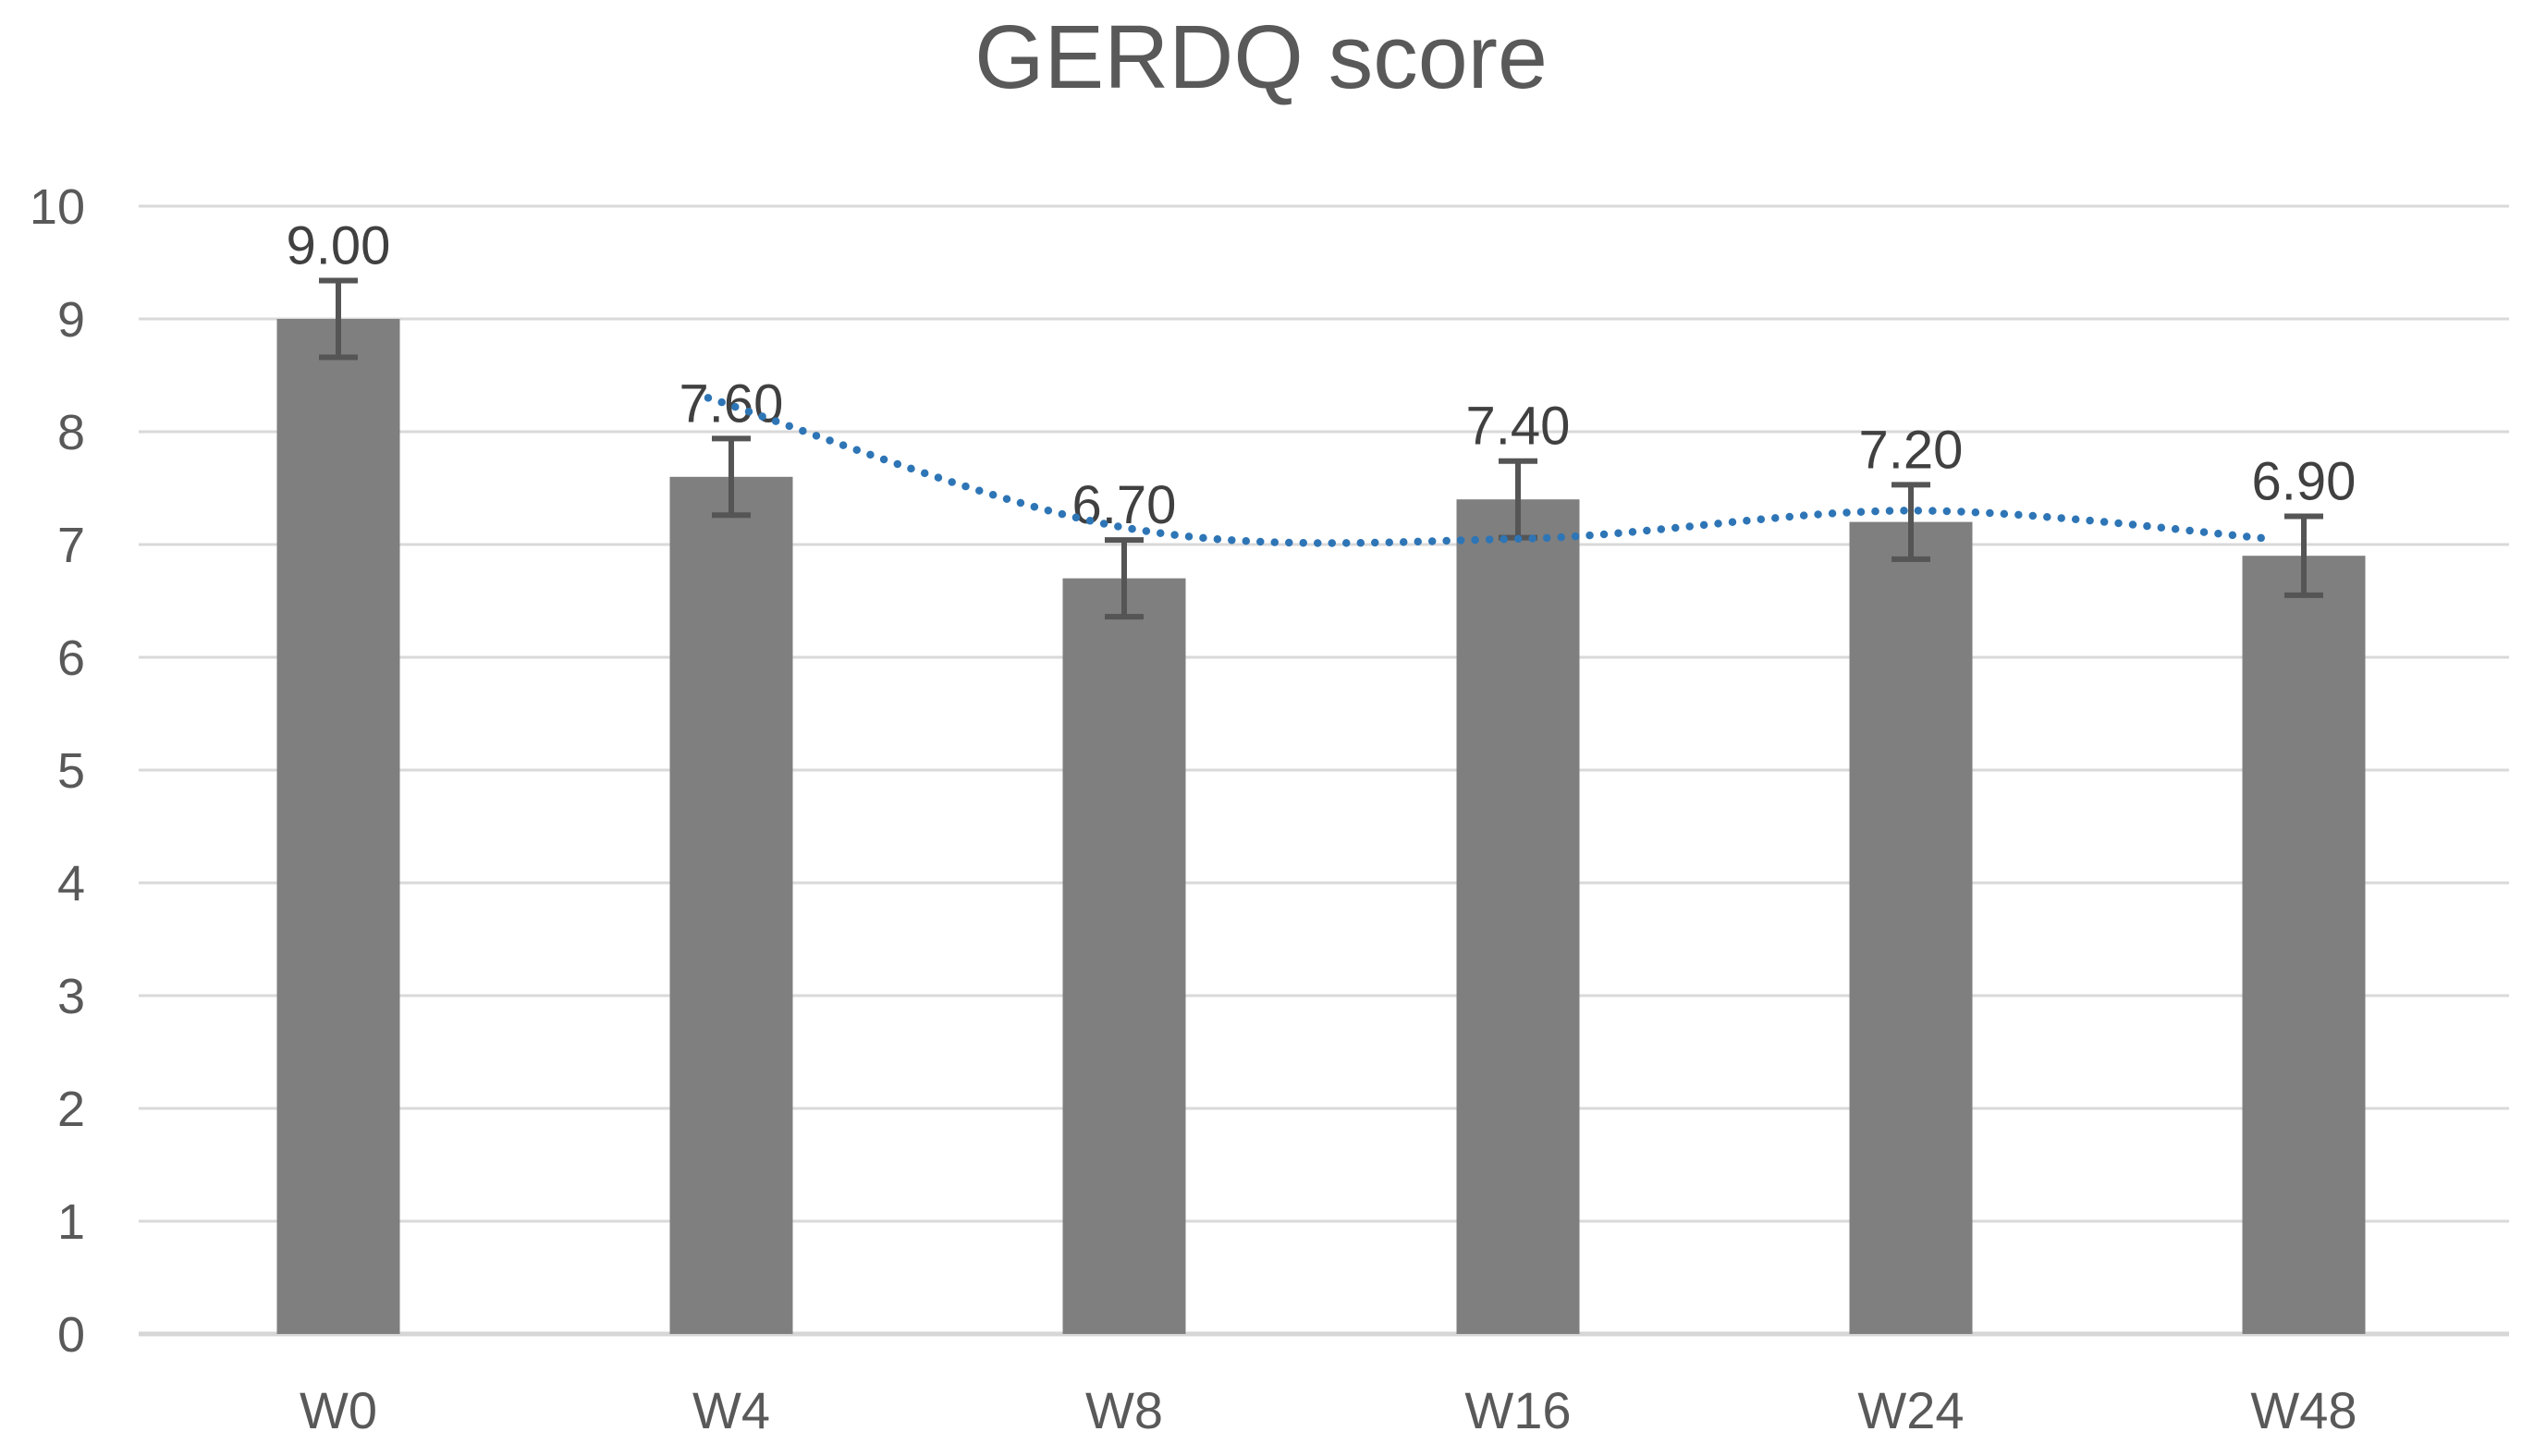 This screenshot has width=2522, height=1456. Describe the element at coordinates (1518, 427) in the screenshot. I see `data-label: 7.40` at that location.